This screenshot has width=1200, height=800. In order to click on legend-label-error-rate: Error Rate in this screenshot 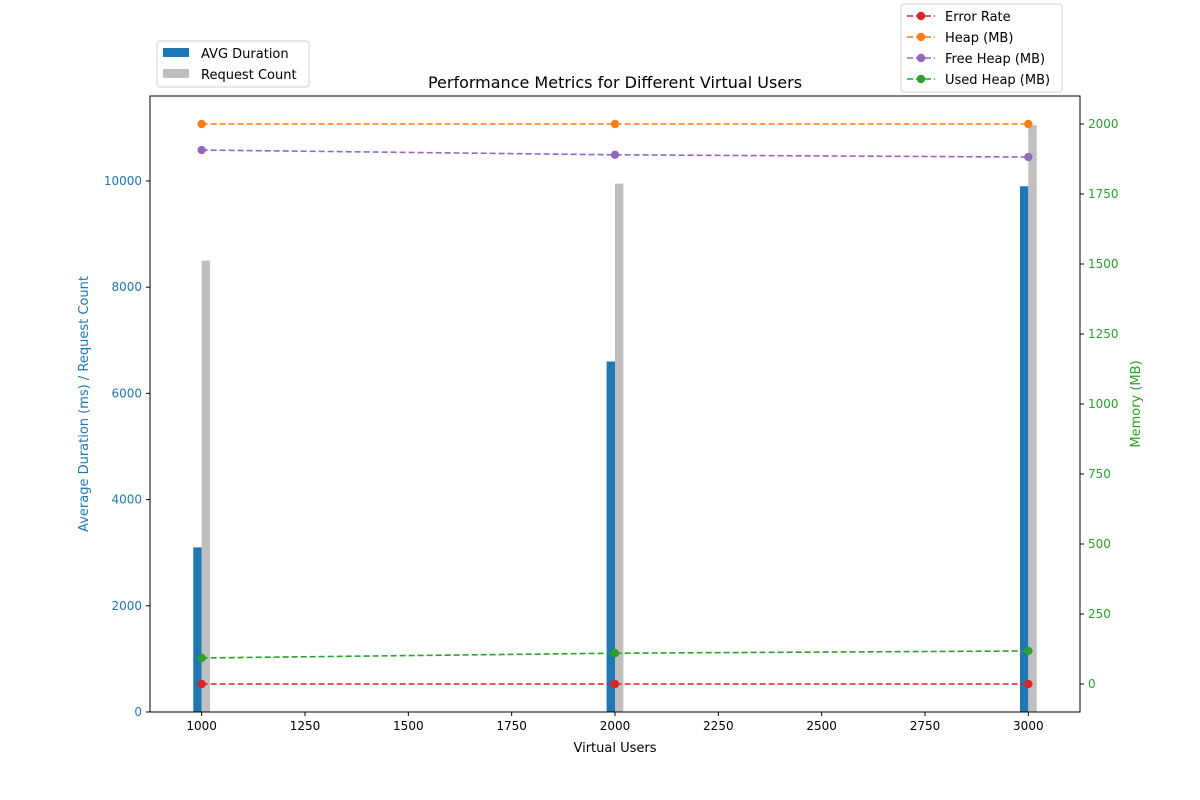, I will do `click(978, 17)`.